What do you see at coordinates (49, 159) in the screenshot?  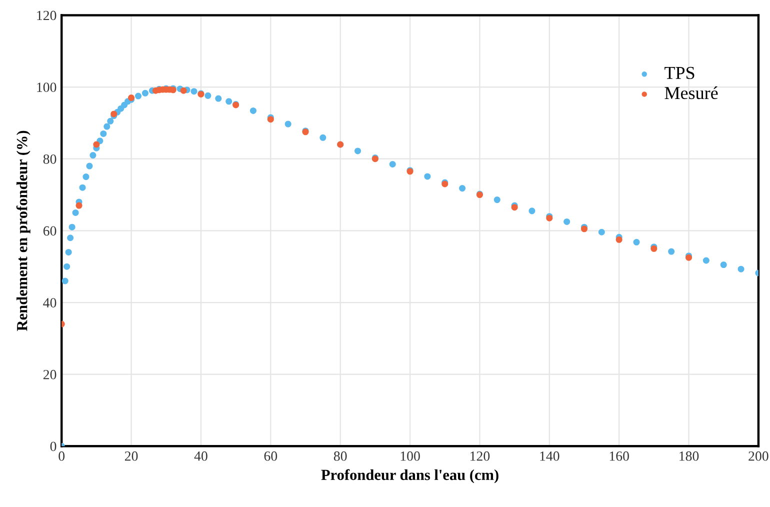 I see `y-tick-label: 80` at bounding box center [49, 159].